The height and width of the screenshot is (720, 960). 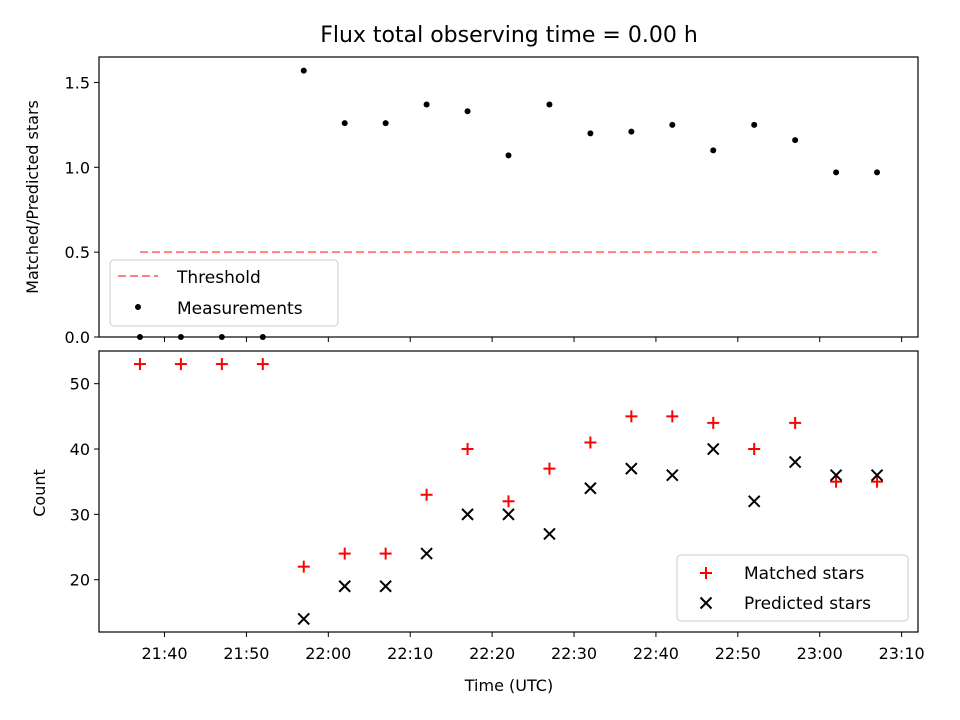 What do you see at coordinates (32, 197) in the screenshot?
I see `top-y-axis-label: Matched/Predicted stars` at bounding box center [32, 197].